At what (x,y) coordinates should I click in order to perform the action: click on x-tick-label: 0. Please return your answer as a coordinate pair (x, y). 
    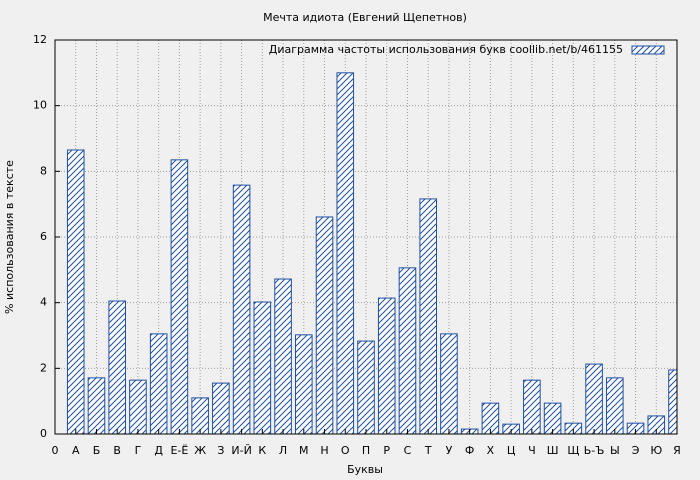
    Looking at the image, I should click on (55, 450).